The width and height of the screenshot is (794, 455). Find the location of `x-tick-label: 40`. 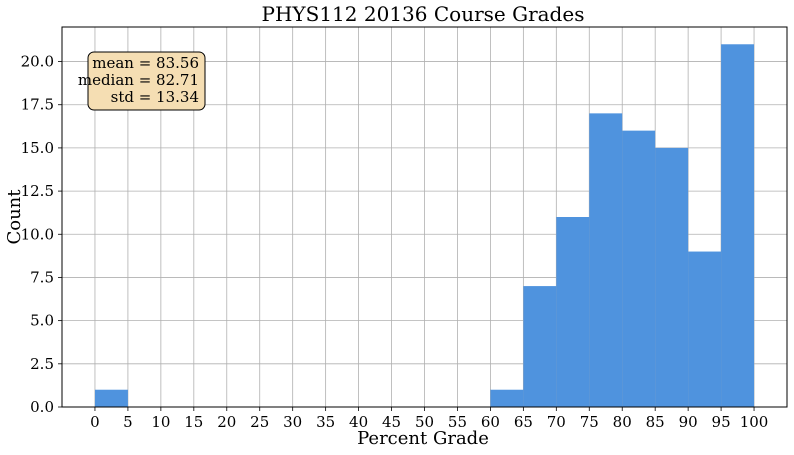

x-tick-label: 40 is located at coordinates (358, 422).